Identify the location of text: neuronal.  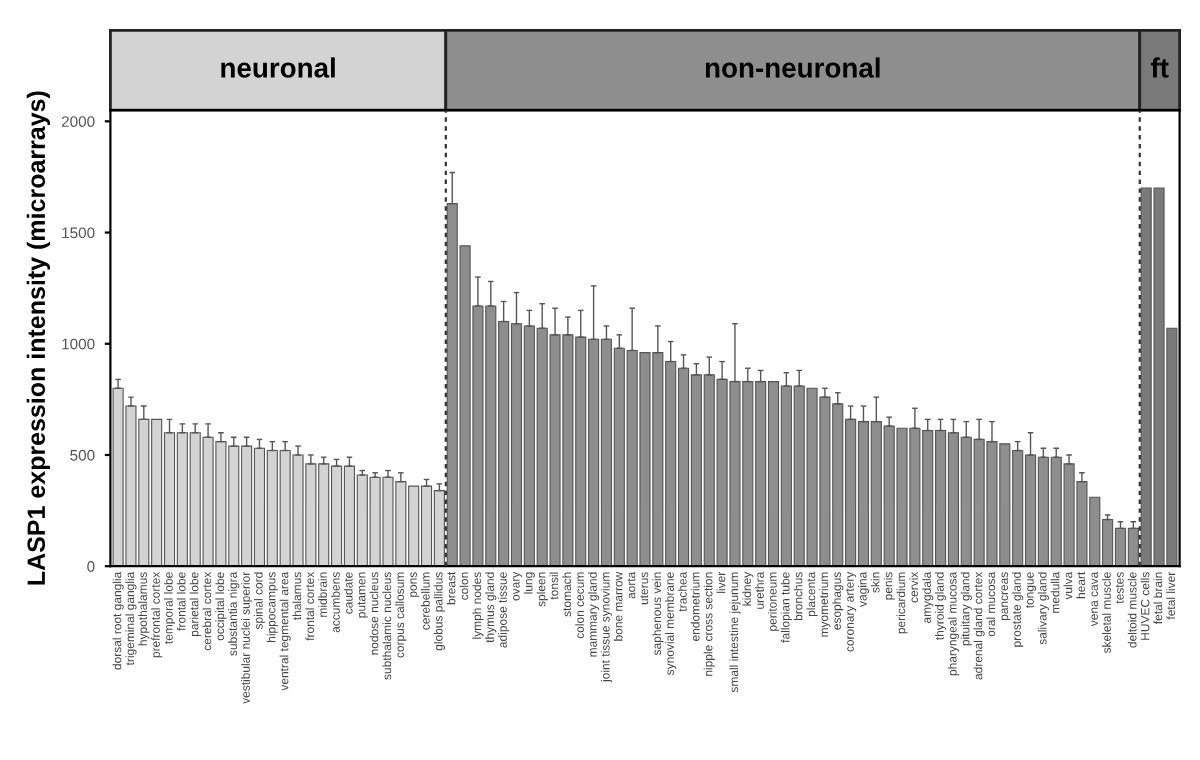
(278, 67).